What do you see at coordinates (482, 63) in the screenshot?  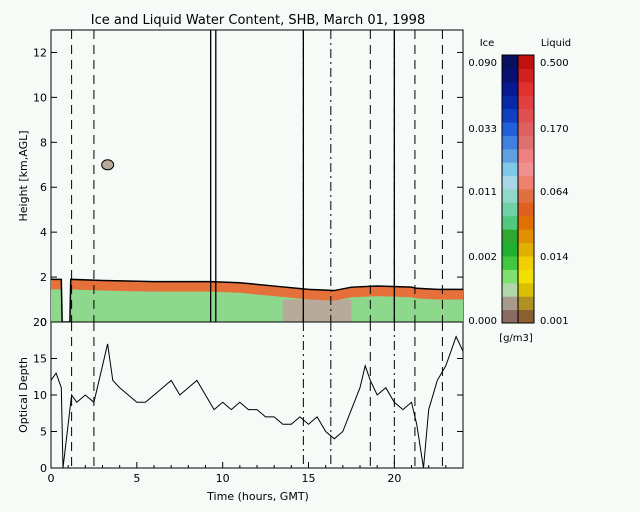 I see `colorbar-tick-label: 0.090` at bounding box center [482, 63].